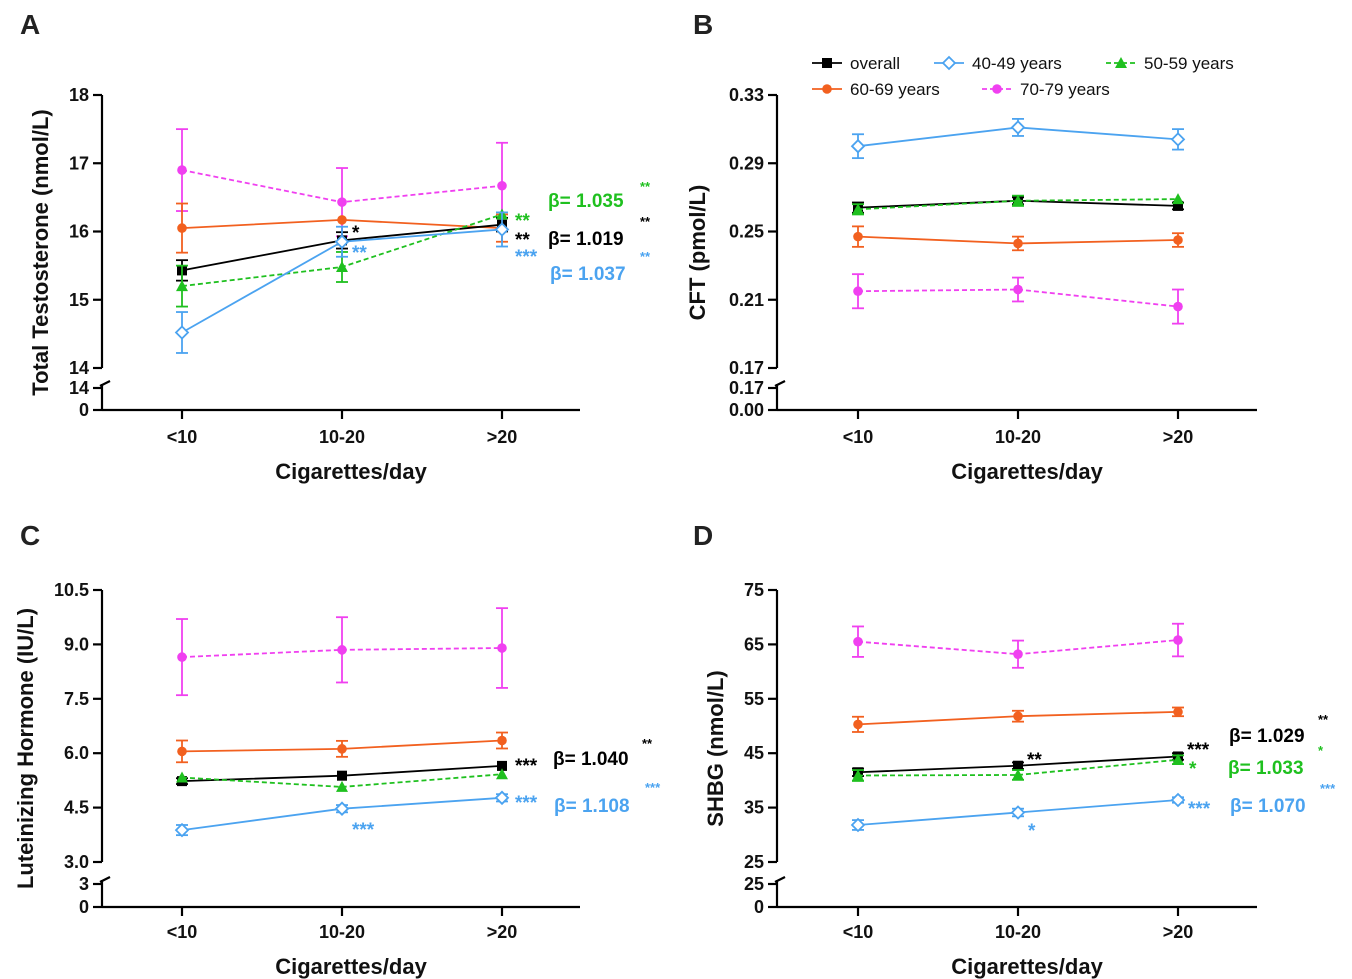  Describe the element at coordinates (79, 300) in the screenshot. I see `y-tick-label: 15` at that location.